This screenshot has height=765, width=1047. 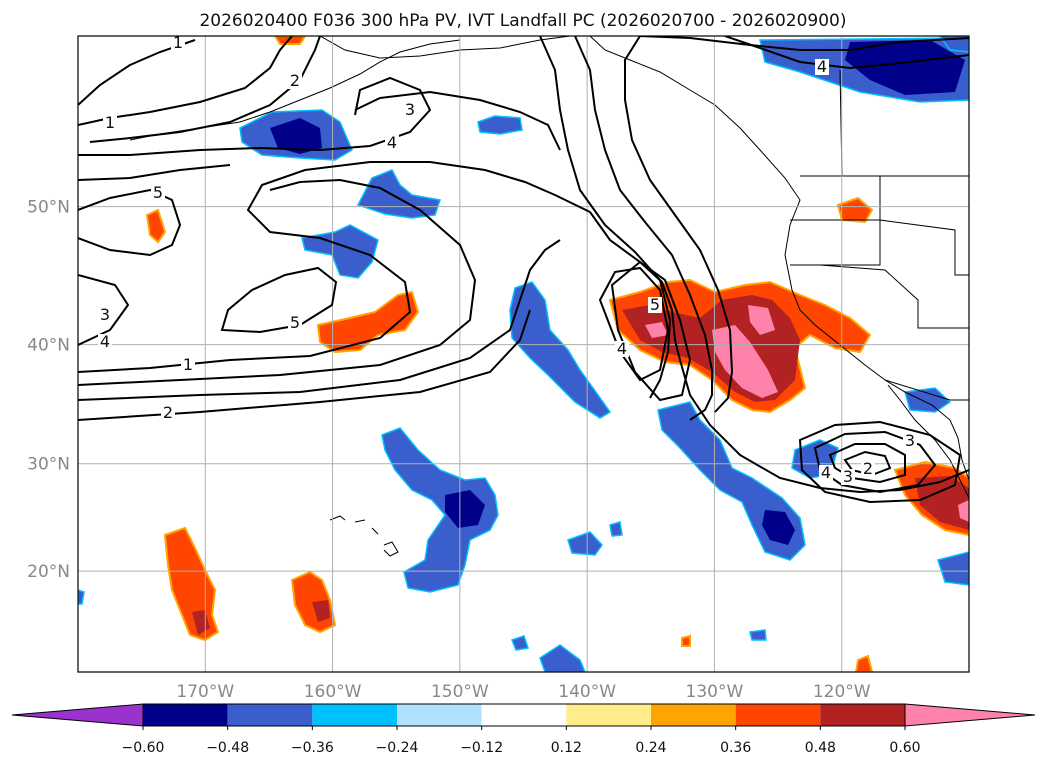 I want to click on colorbar-tick-label: 0.36, so click(x=735, y=748).